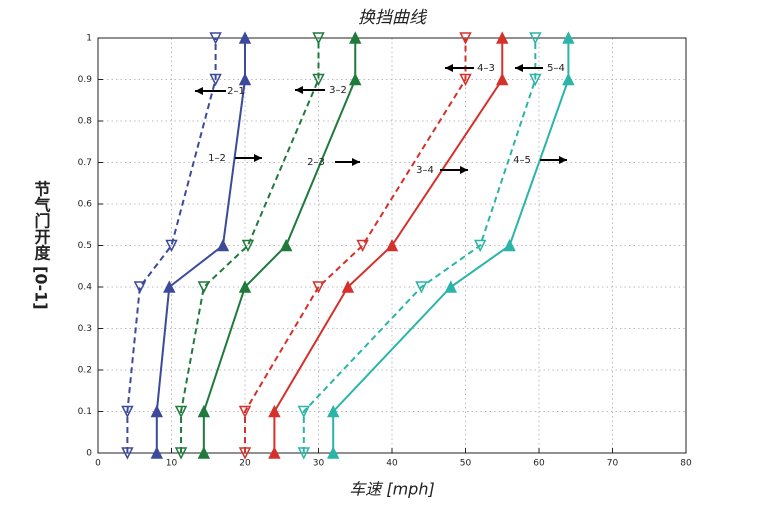 The image size is (759, 510). What do you see at coordinates (85, 288) in the screenshot?
I see `y-tick-label: 0.4` at bounding box center [85, 288].